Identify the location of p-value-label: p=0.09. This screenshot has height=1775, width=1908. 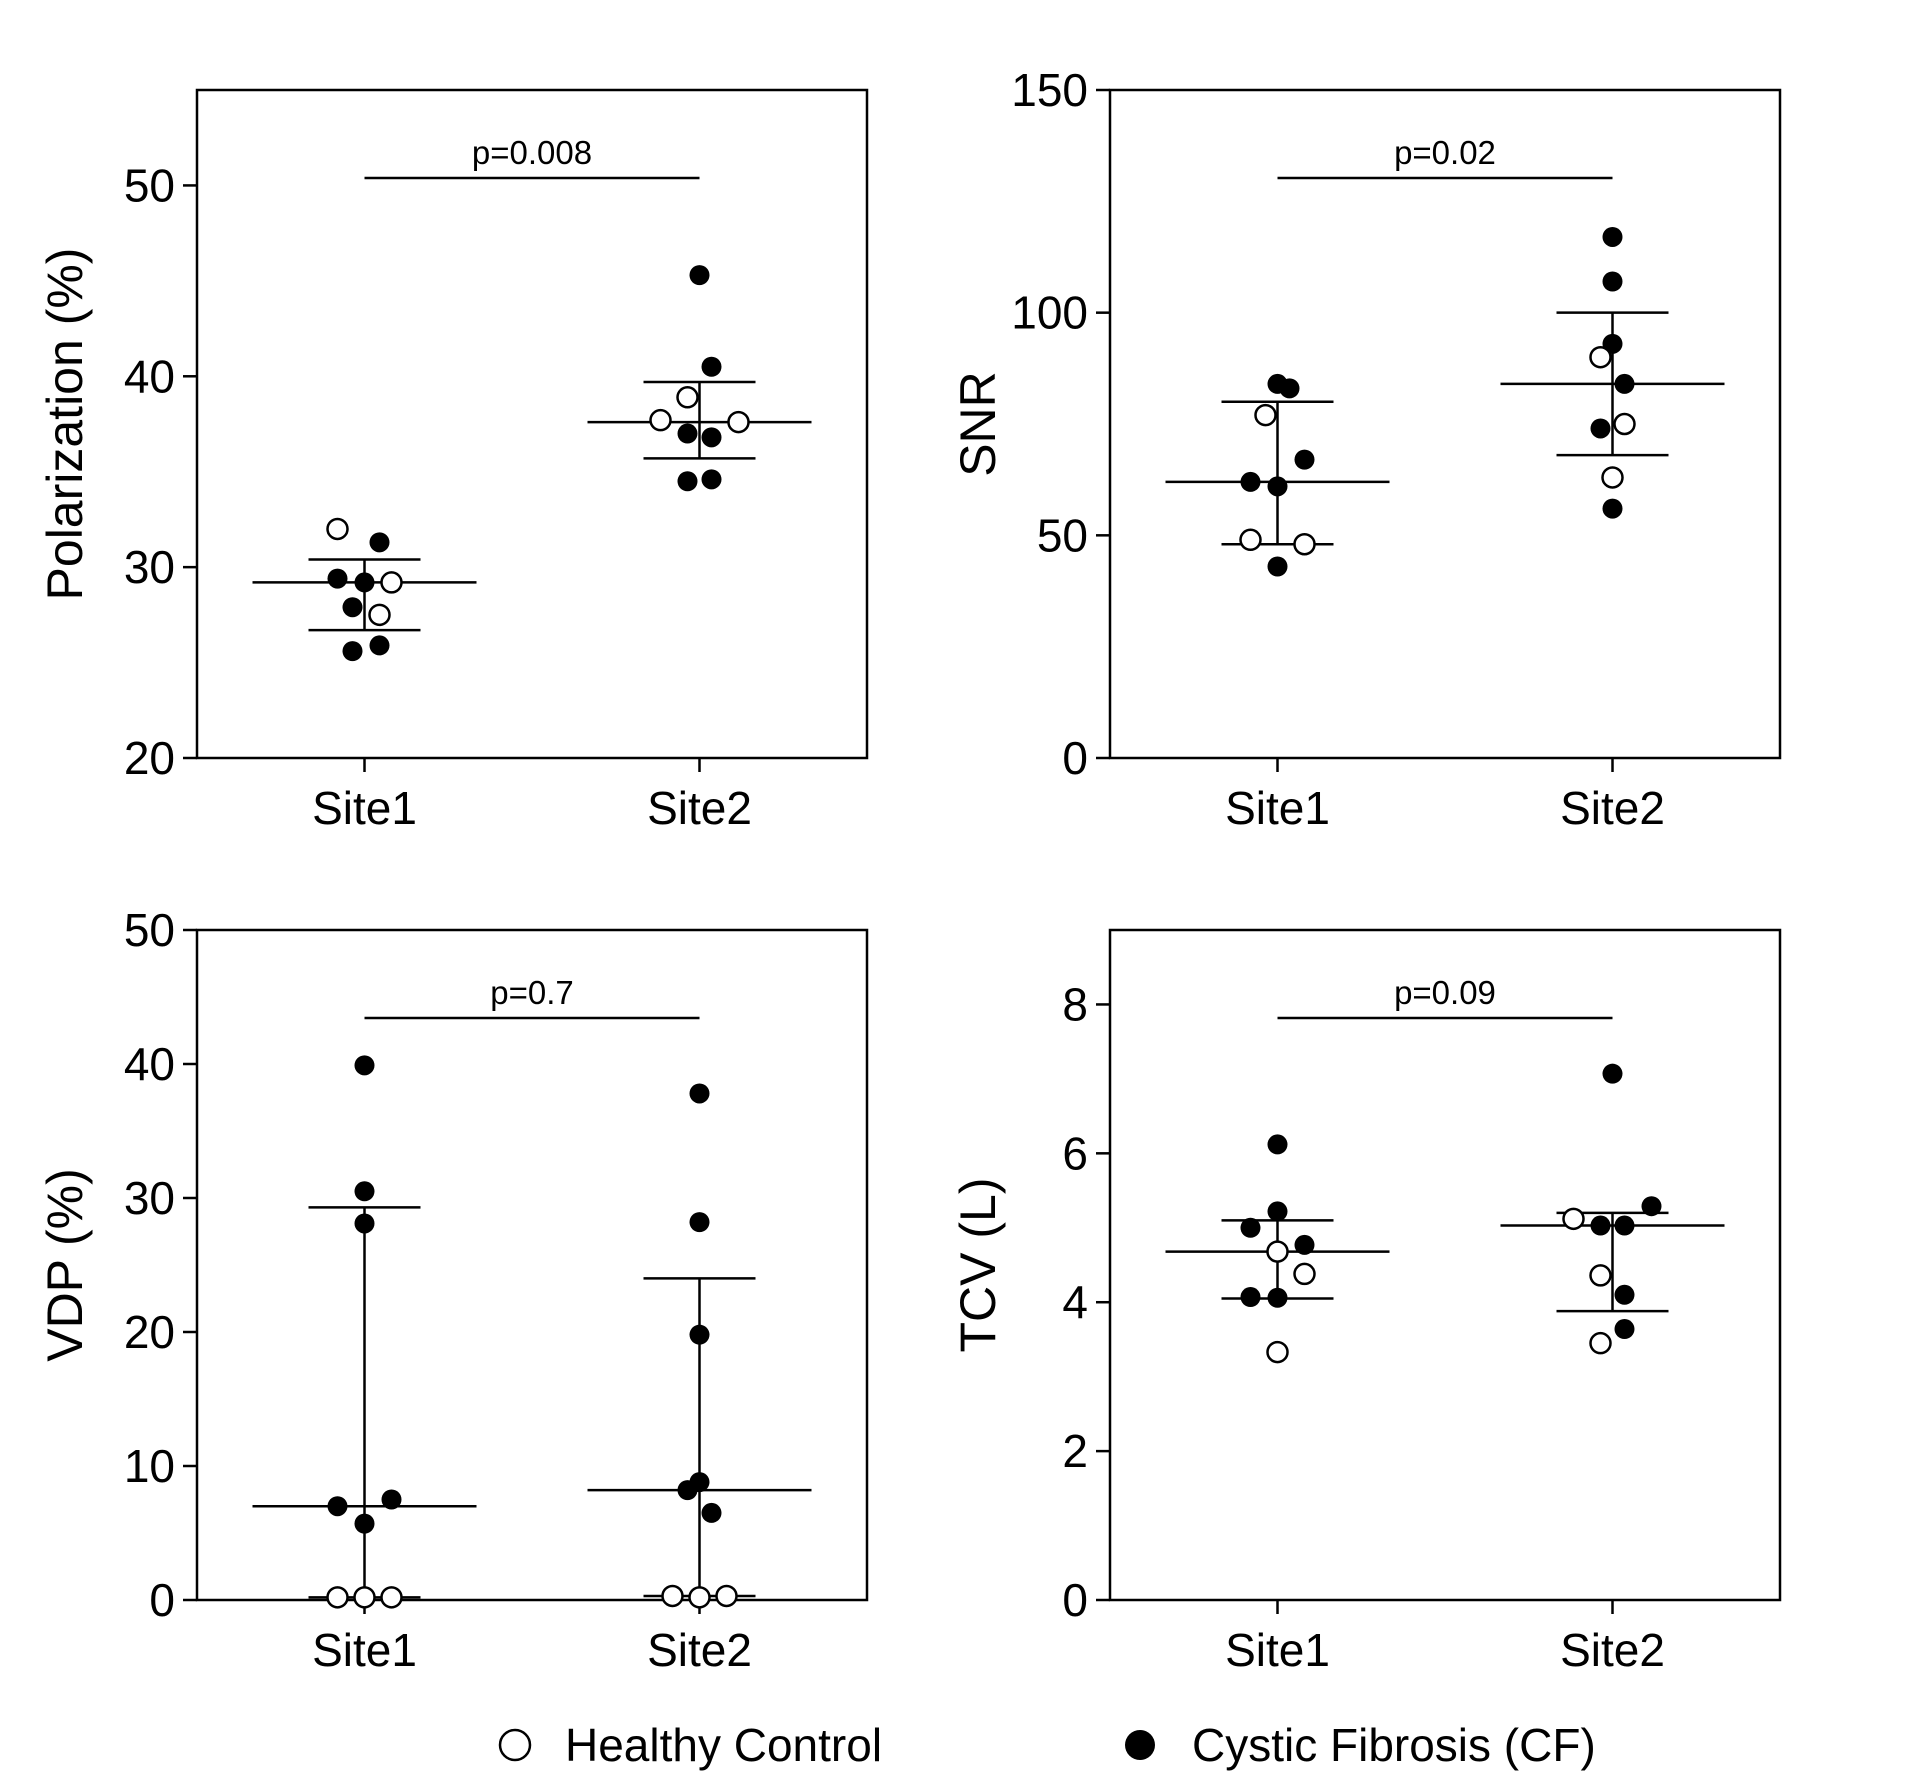
(1445, 992).